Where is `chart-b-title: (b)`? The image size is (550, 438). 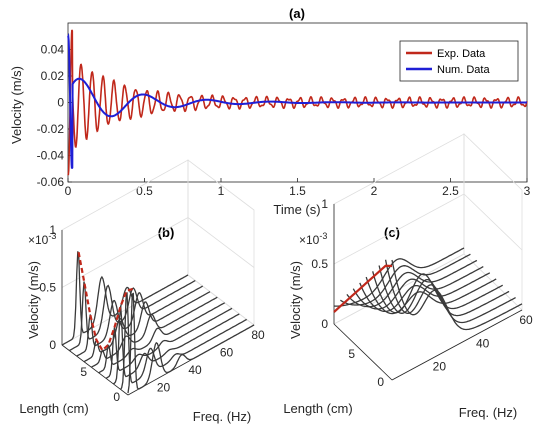 chart-b-title: (b) is located at coordinates (166, 232).